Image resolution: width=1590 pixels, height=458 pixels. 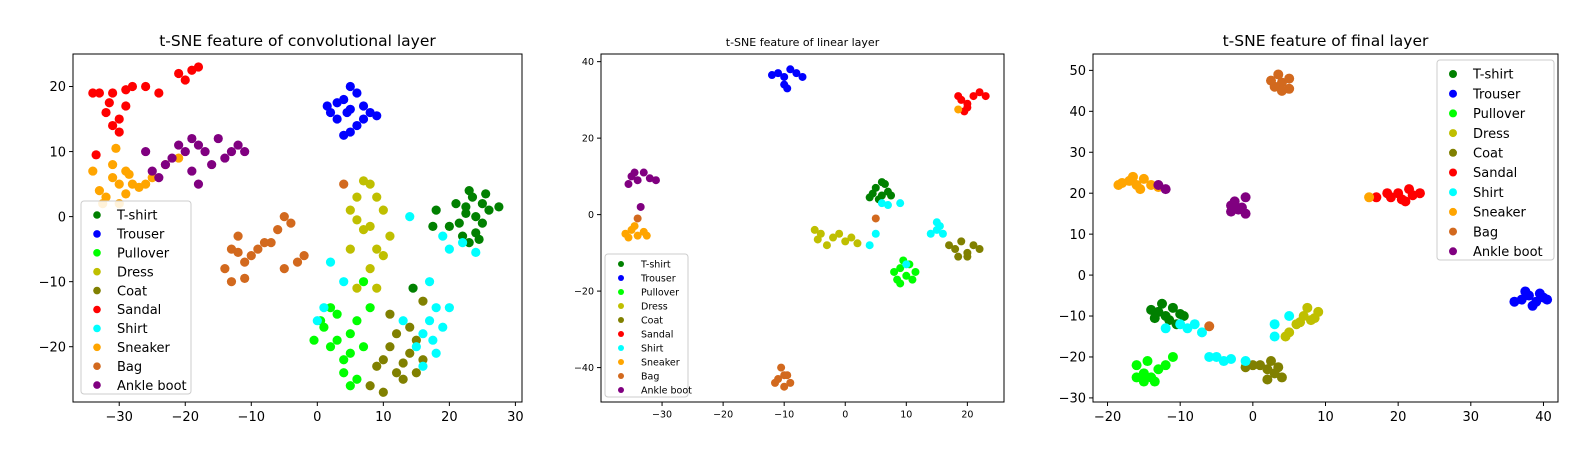 What do you see at coordinates (1543, 417) in the screenshot?
I see `x-tick-label: 40` at bounding box center [1543, 417].